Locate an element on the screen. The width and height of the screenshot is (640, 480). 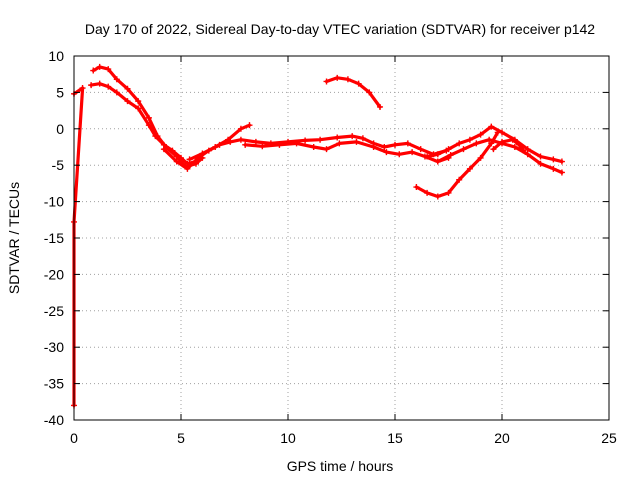
y-tick-label: 0 is located at coordinates (60, 129).